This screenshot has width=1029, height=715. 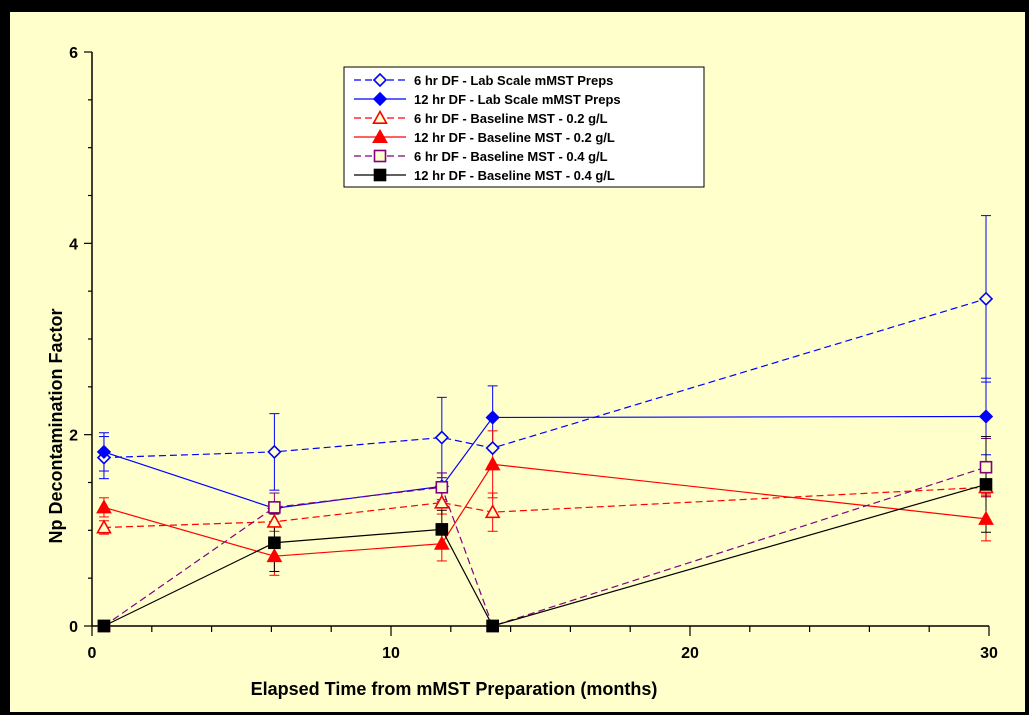 What do you see at coordinates (391, 653) in the screenshot?
I see `x-tick-label: 10` at bounding box center [391, 653].